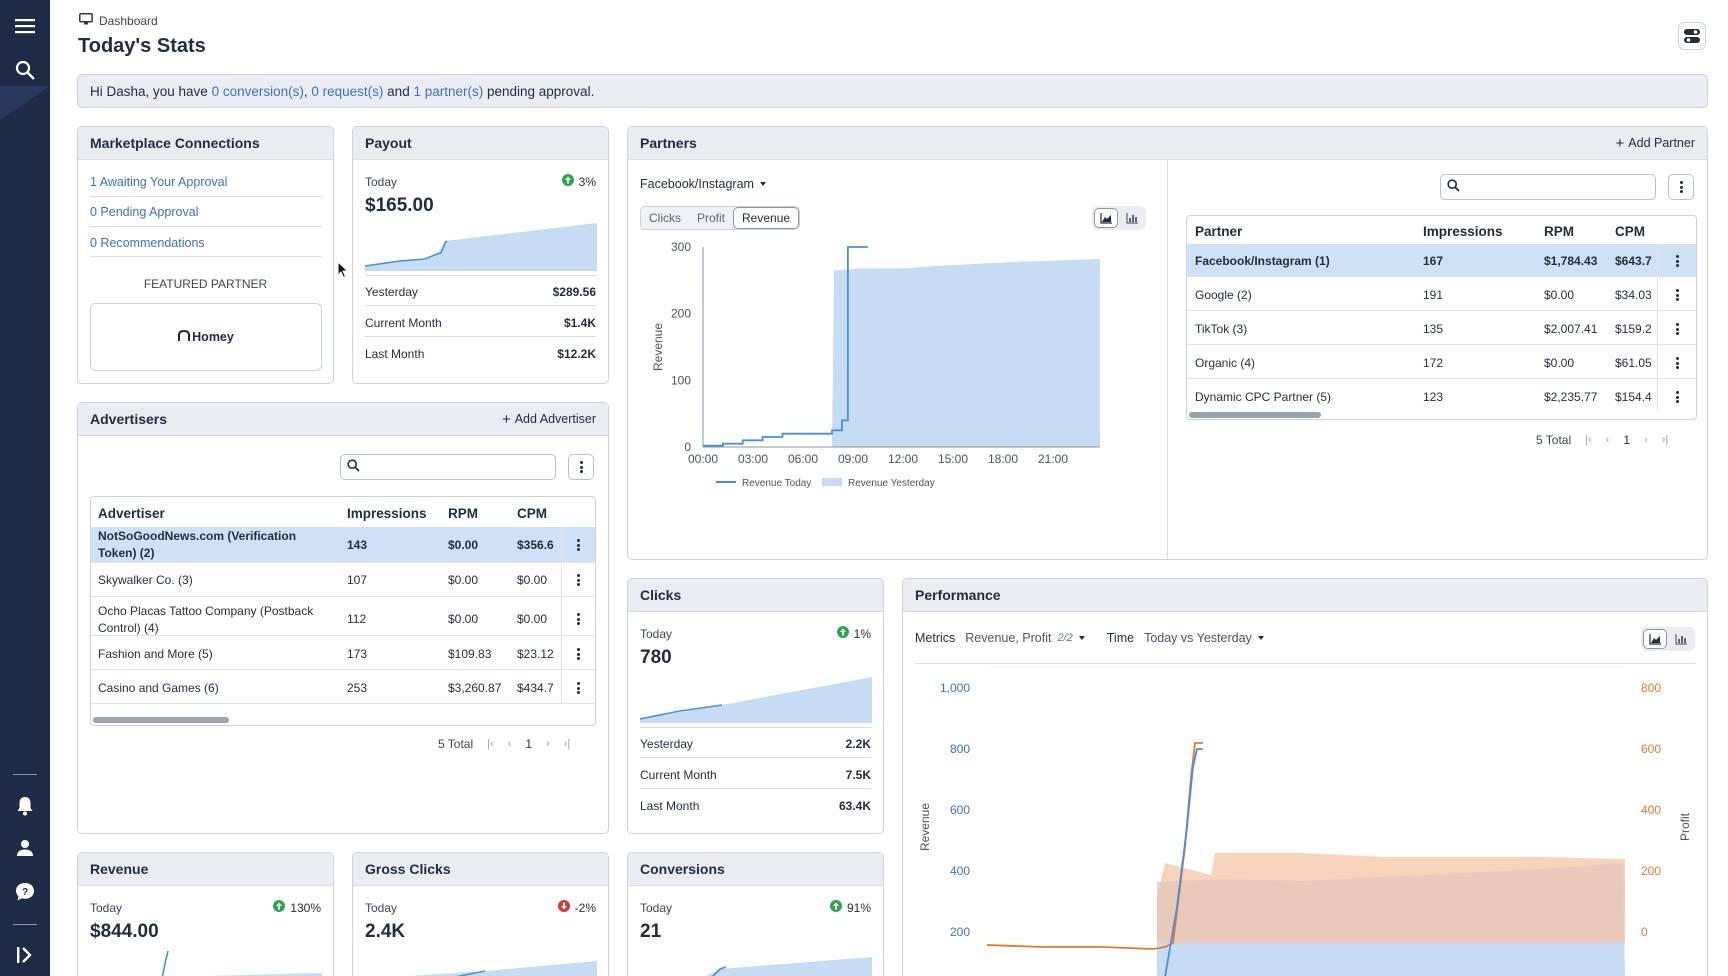 The image size is (1728, 976). What do you see at coordinates (1219, 231) in the screenshot?
I see `column-header: Partner` at bounding box center [1219, 231].